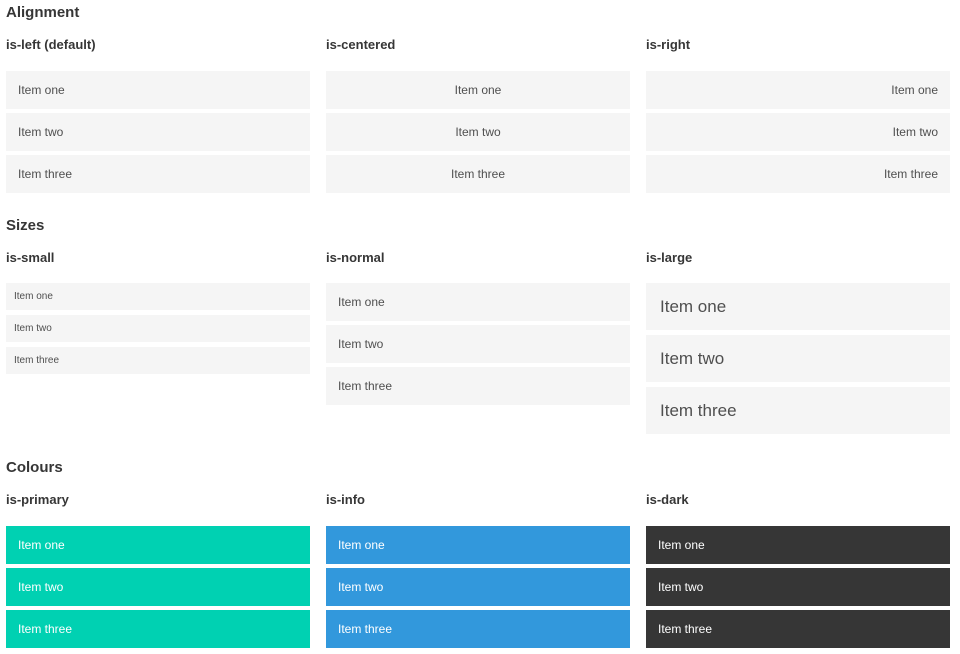  I want to click on example-column-is-normal: is-normal Item one Item two Item three, so click(478, 344).